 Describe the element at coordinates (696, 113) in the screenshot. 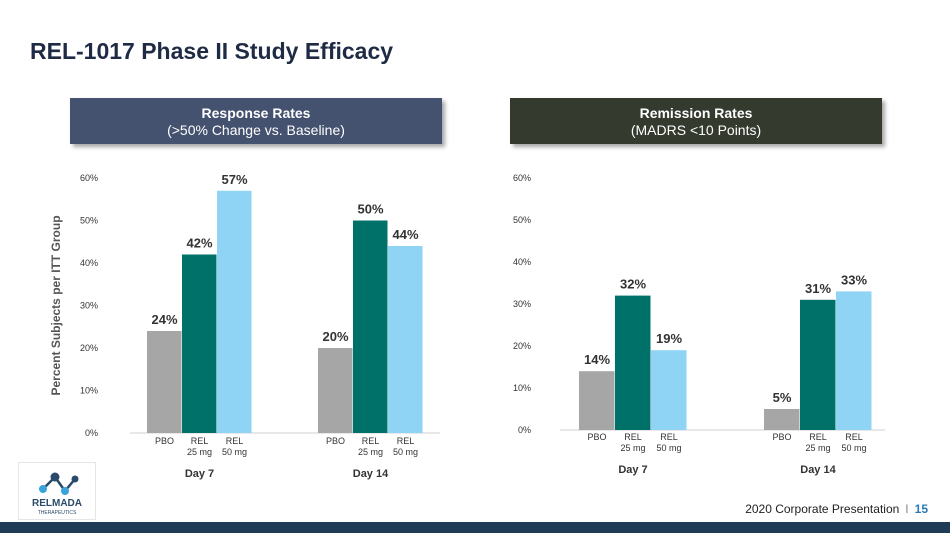

I see `remission-rates-title: Remission Rates` at that location.